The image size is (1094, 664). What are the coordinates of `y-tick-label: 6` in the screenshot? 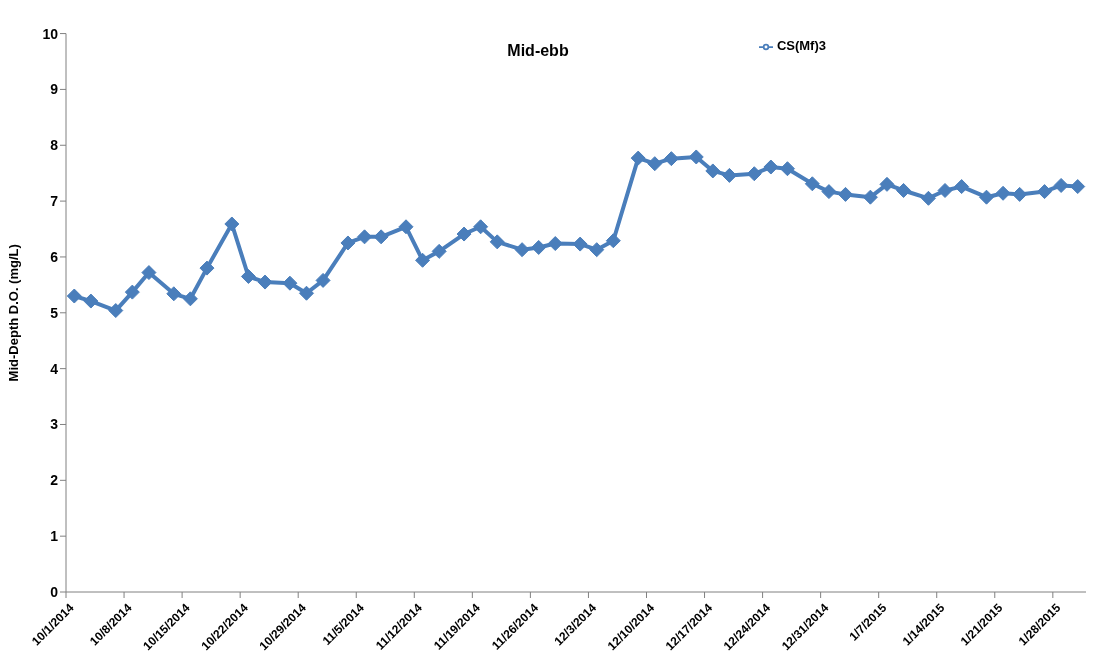 It's located at (54, 256).